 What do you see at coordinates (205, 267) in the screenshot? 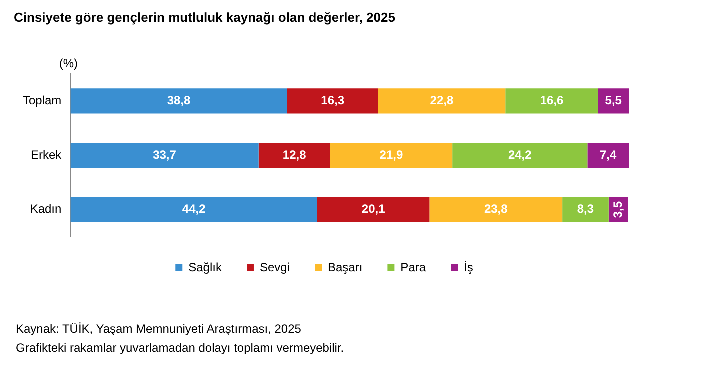
I see `legend-label: Sağlık` at bounding box center [205, 267].